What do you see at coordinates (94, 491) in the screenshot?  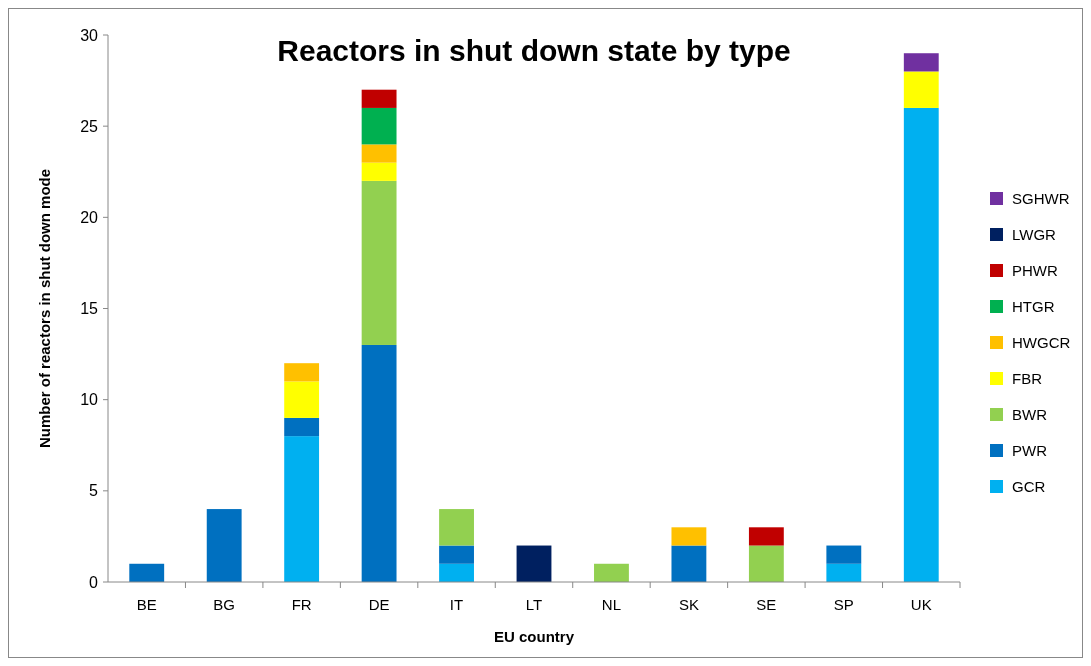 I see `y-tick-label: 5` at bounding box center [94, 491].